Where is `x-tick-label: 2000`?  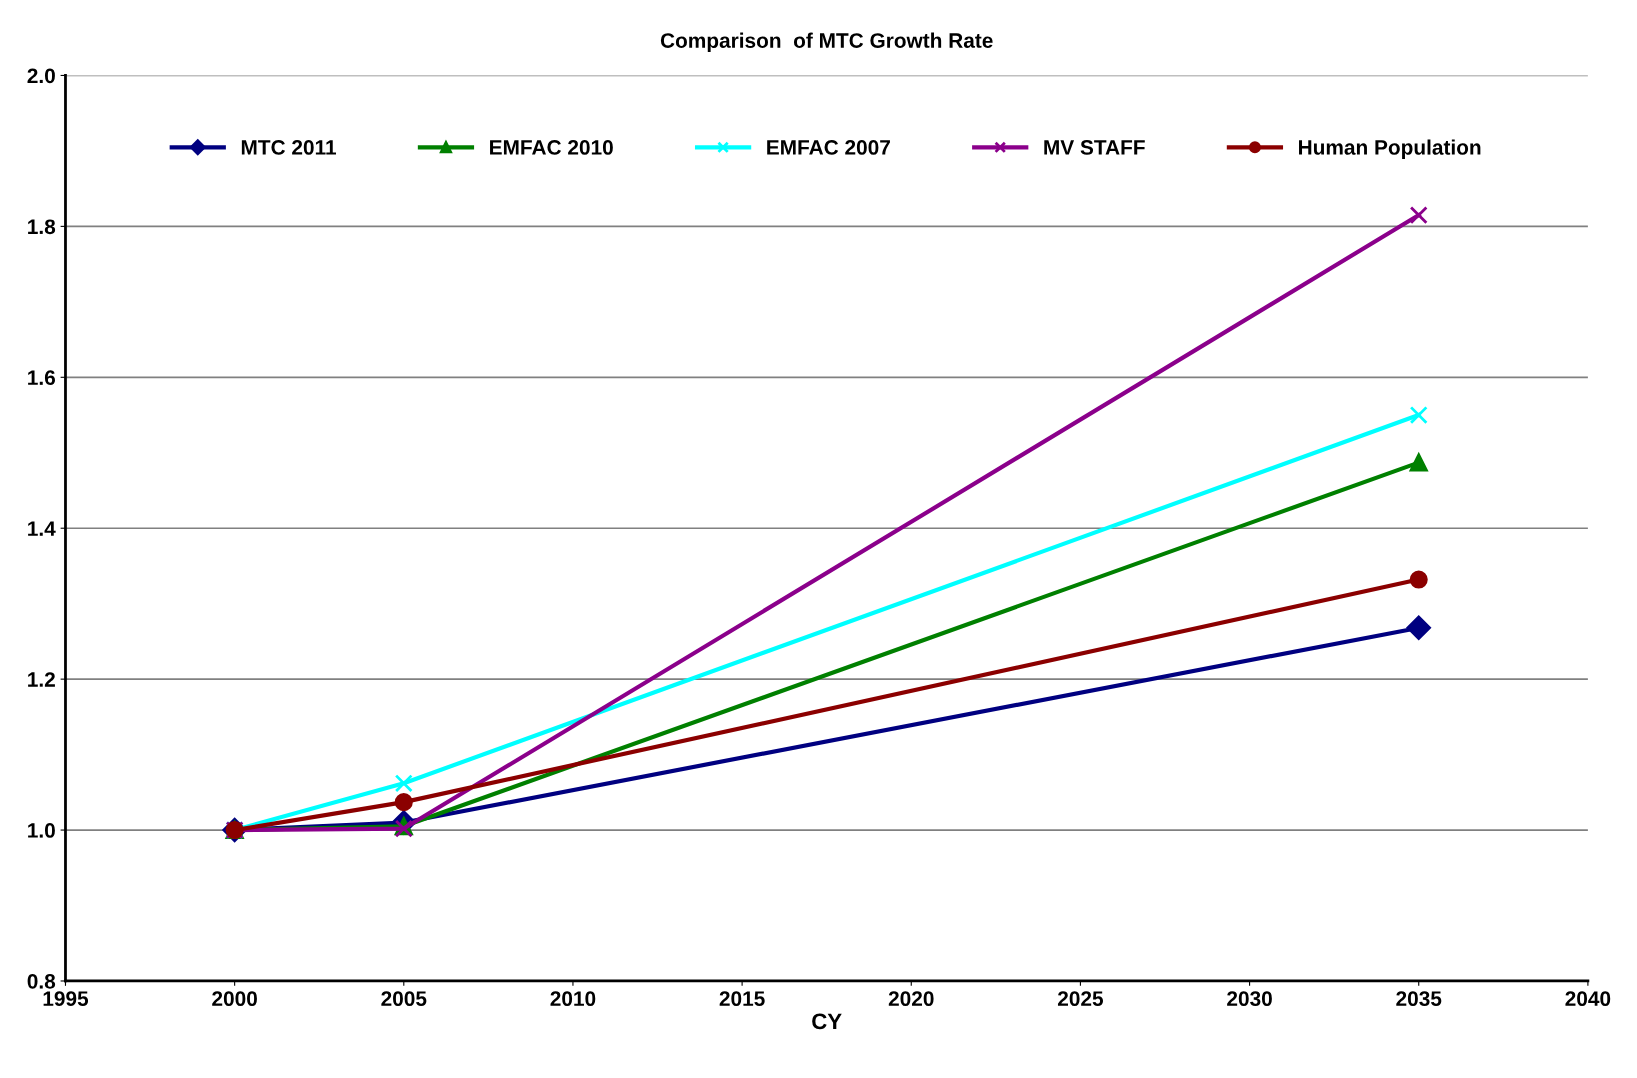
x-tick-label: 2000 is located at coordinates (234, 998).